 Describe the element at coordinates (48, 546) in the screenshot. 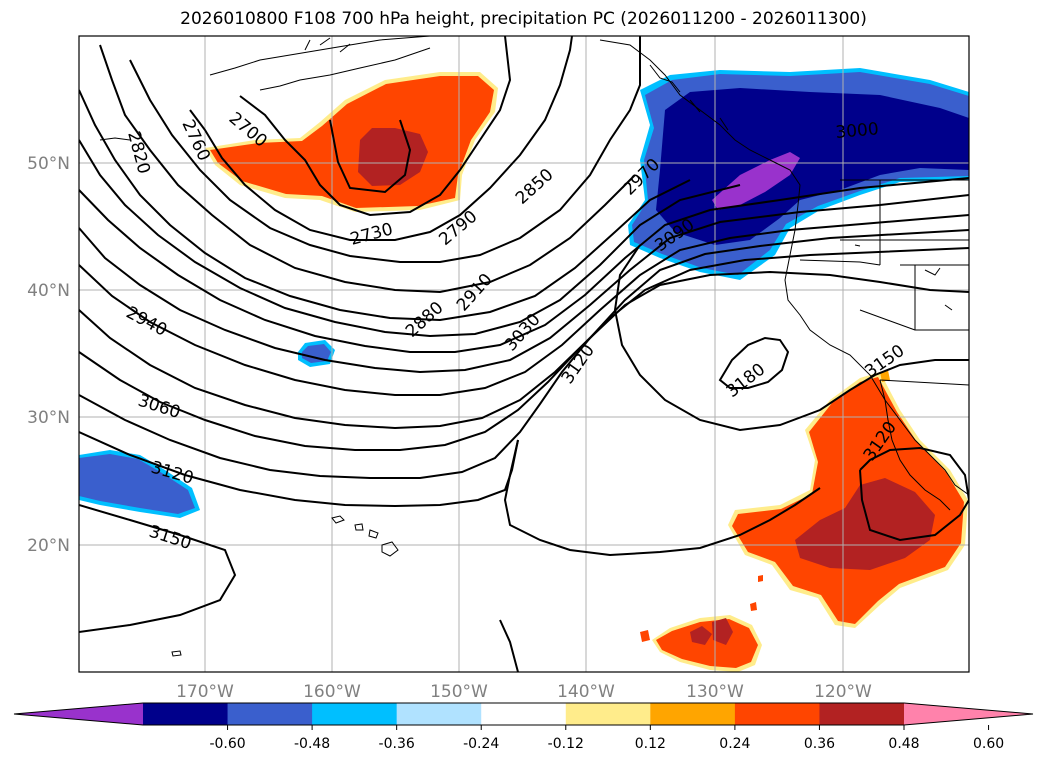

I see `lat-tick: 20°N` at that location.